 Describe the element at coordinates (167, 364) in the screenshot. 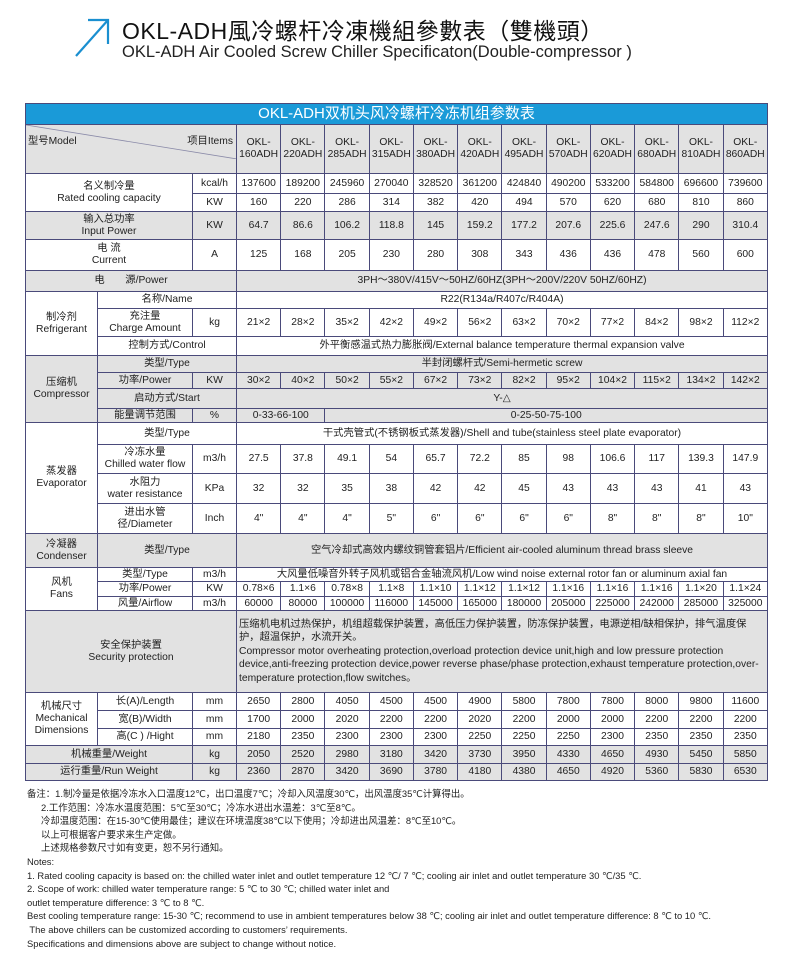

I see `compressor-type-cell: 类型/Type` at that location.